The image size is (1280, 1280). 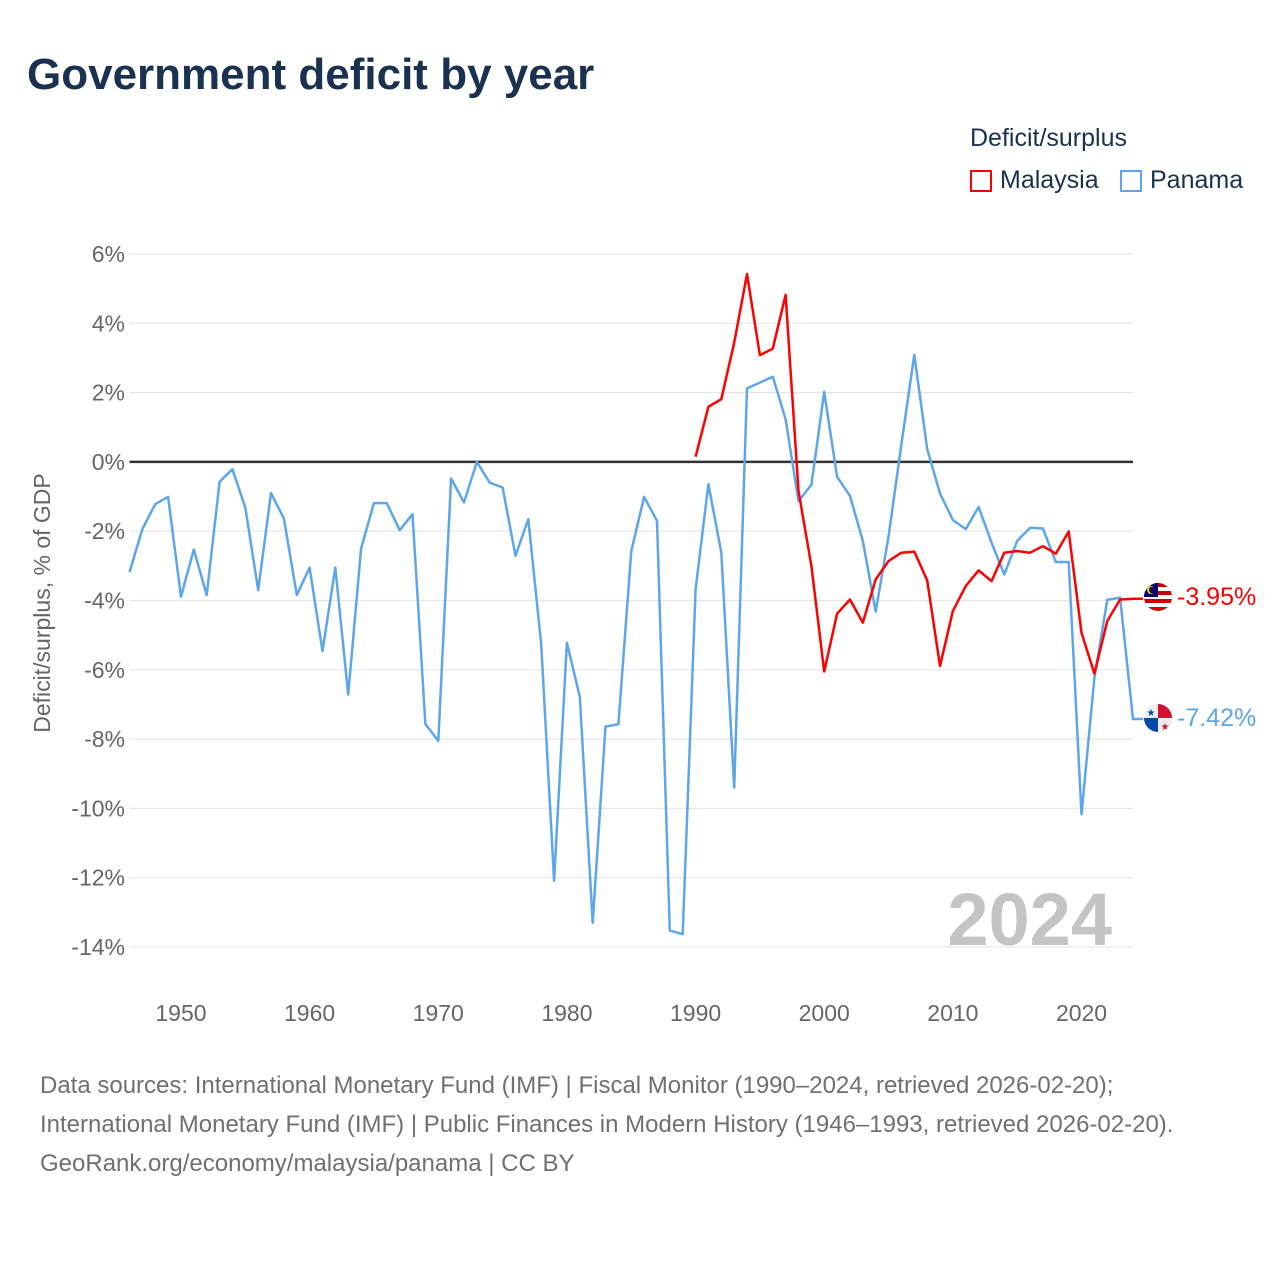 I want to click on x-tick-label: 2020, so click(x=1081, y=1013).